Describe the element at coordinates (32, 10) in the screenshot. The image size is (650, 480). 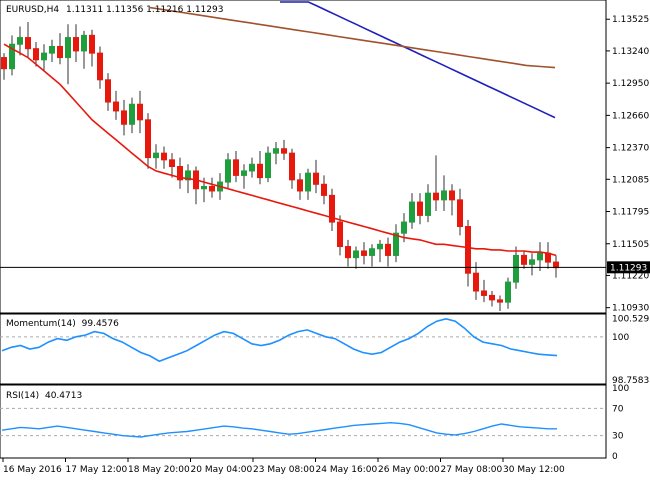
I see `symbol-label: EURUSD,H4` at that location.